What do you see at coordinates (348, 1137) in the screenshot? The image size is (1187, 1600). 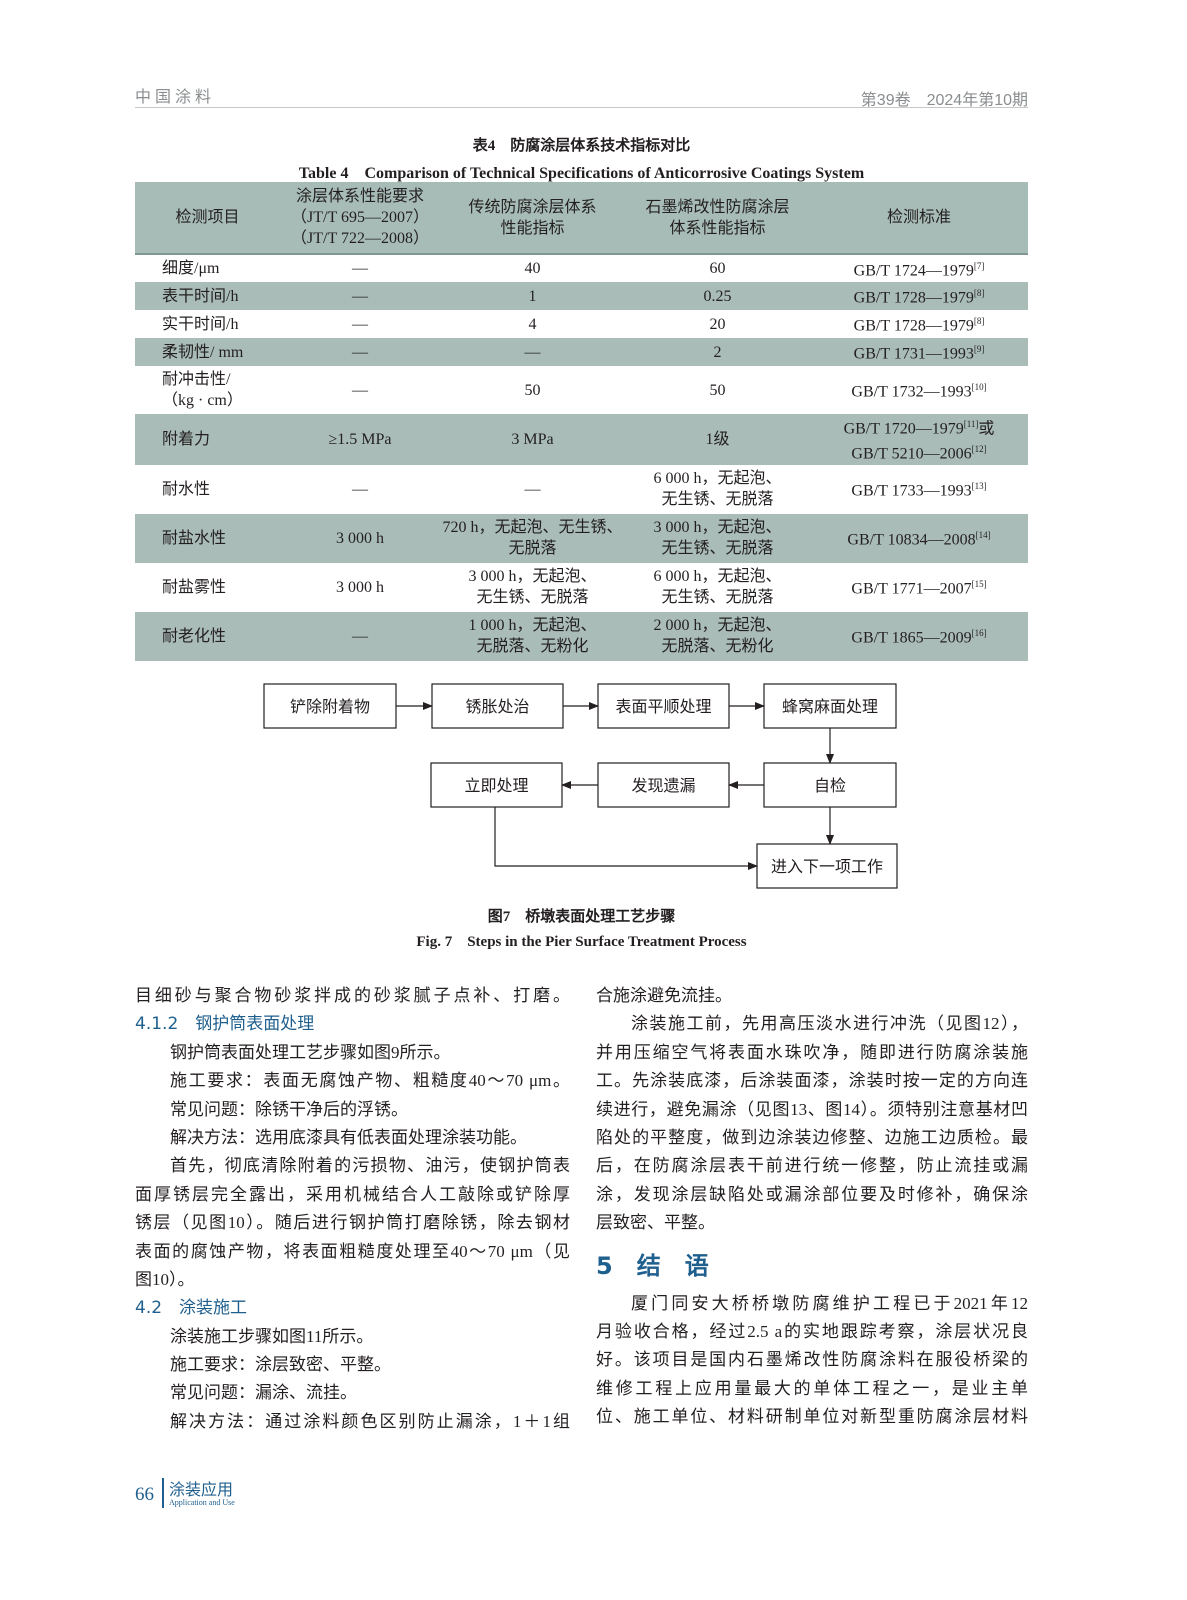 I see `text-line: 解决方法：选用底漆具有低表面处理涂装功能。` at bounding box center [348, 1137].